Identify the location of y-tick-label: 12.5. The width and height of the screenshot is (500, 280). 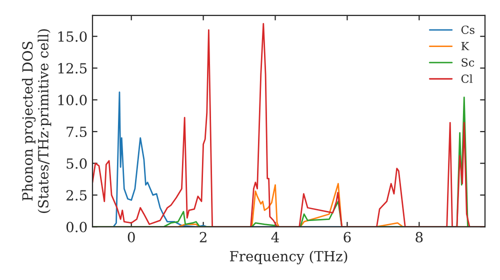
(72, 68).